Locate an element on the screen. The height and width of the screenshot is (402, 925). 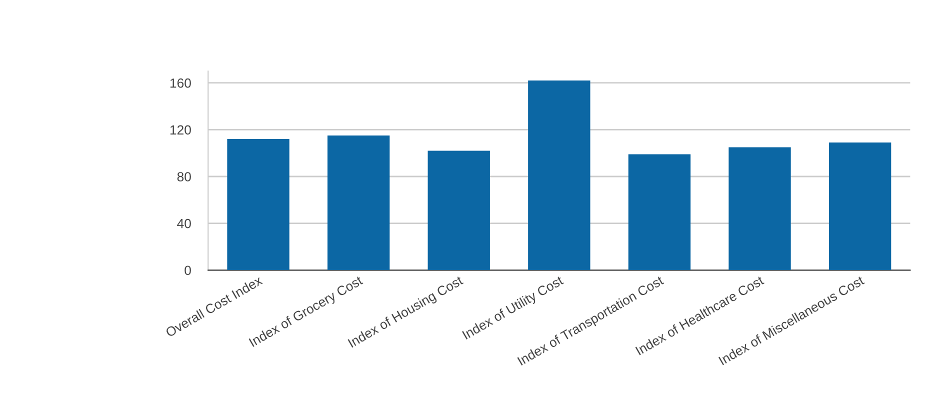
y-tick-label: 160 is located at coordinates (180, 83).